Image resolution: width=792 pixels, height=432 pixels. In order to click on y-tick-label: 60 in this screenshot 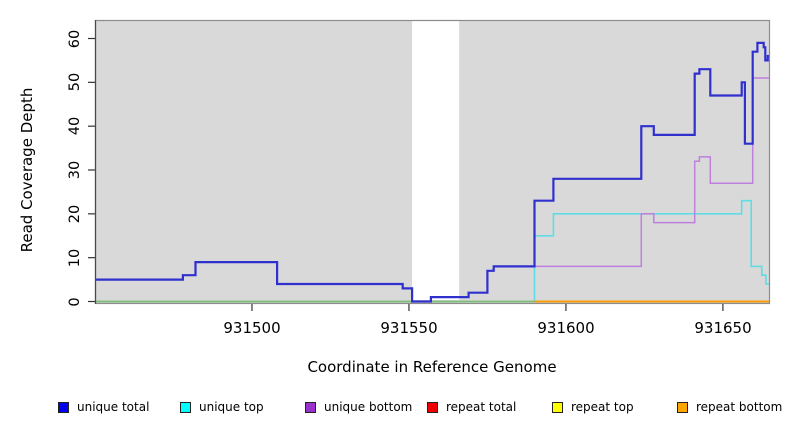, I will do `click(75, 38)`.